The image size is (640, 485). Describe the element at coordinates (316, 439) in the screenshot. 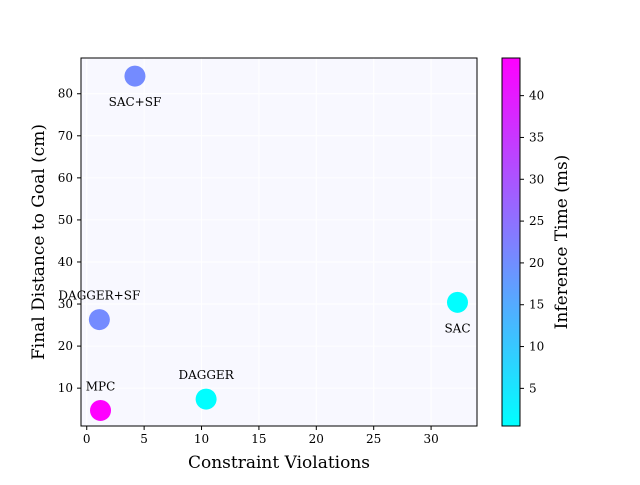

I see `x-tick-label: 20` at that location.